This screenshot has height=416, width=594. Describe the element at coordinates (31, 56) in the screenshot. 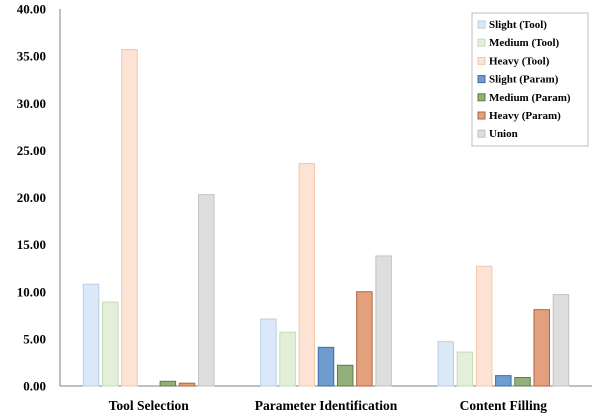

I see `y-tick-label: 35.00` at that location.